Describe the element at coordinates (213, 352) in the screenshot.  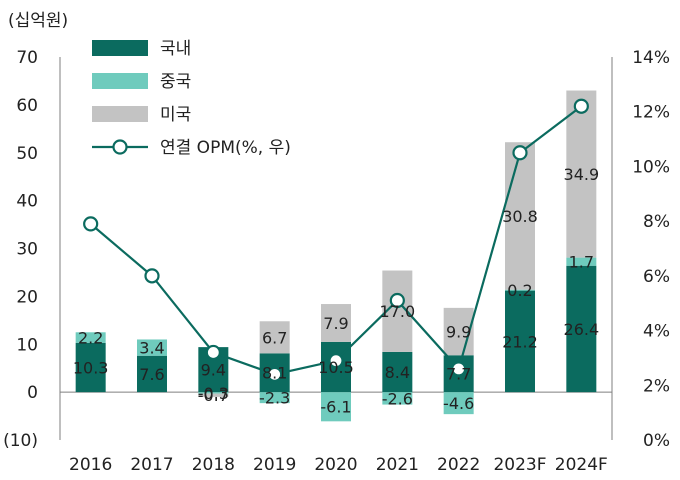
I see `opm-point-2018` at that location.